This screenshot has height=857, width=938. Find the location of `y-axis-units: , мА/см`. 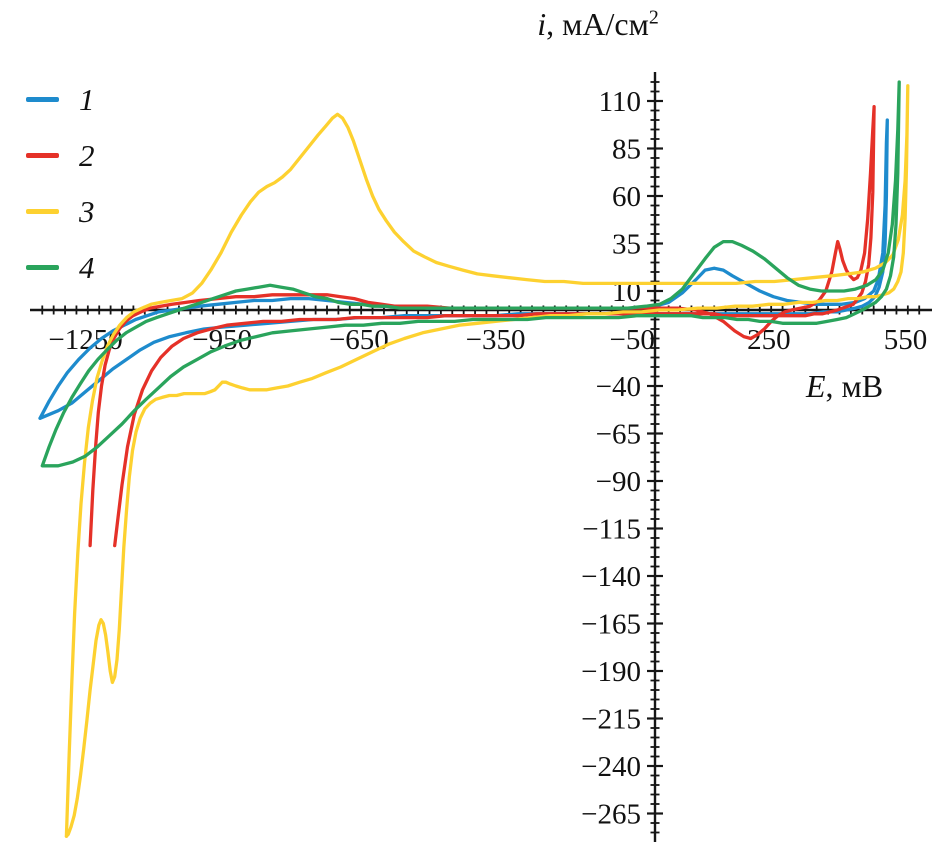

y-axis-units: , мА/см is located at coordinates (597, 24).